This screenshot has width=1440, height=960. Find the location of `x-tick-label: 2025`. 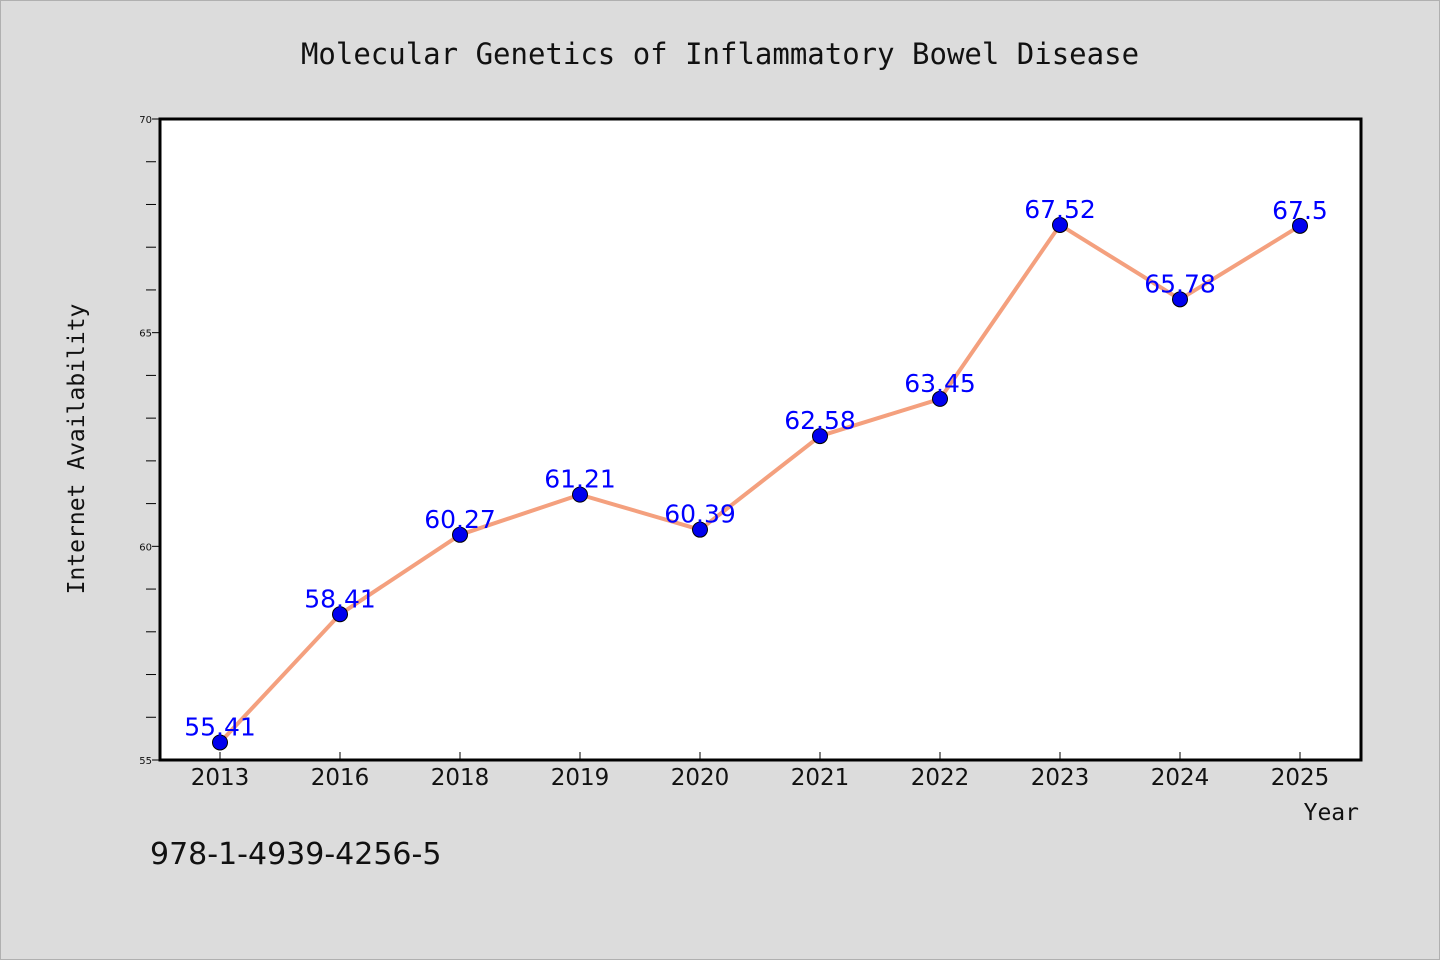

x-tick-label: 2025 is located at coordinates (1300, 778).